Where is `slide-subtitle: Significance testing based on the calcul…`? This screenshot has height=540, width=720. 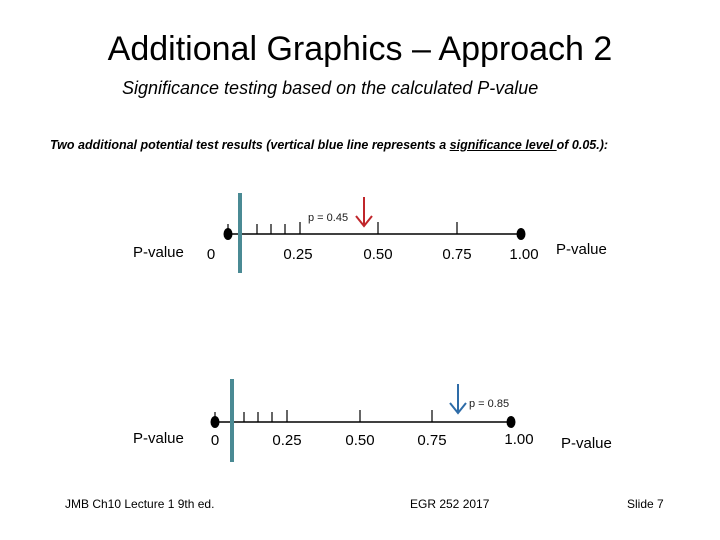
slide-subtitle: Significance testing based on the calcul… is located at coordinates (330, 88).